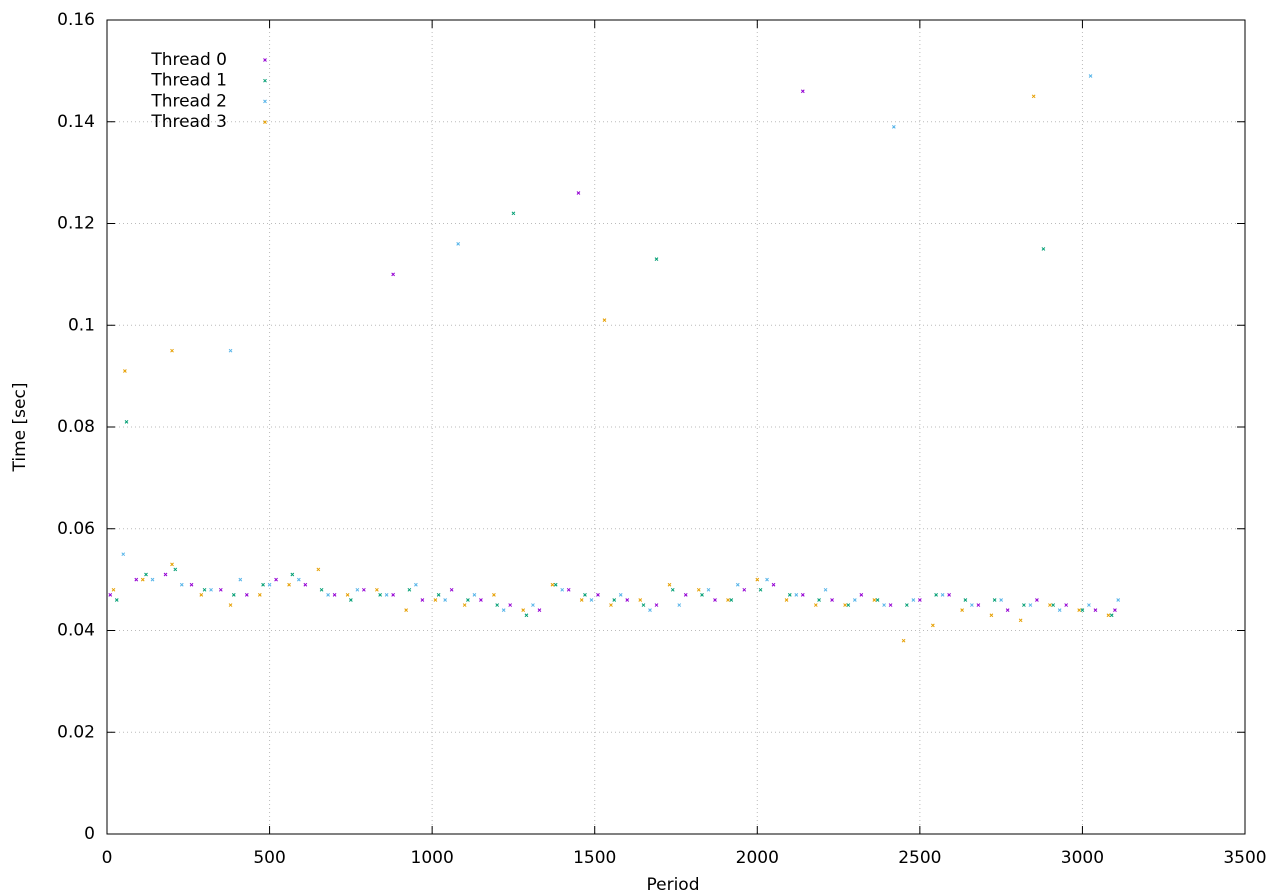 This screenshot has width=1280, height=896. Describe the element at coordinates (76, 427) in the screenshot. I see `y-tick-label: 0.08` at that location.